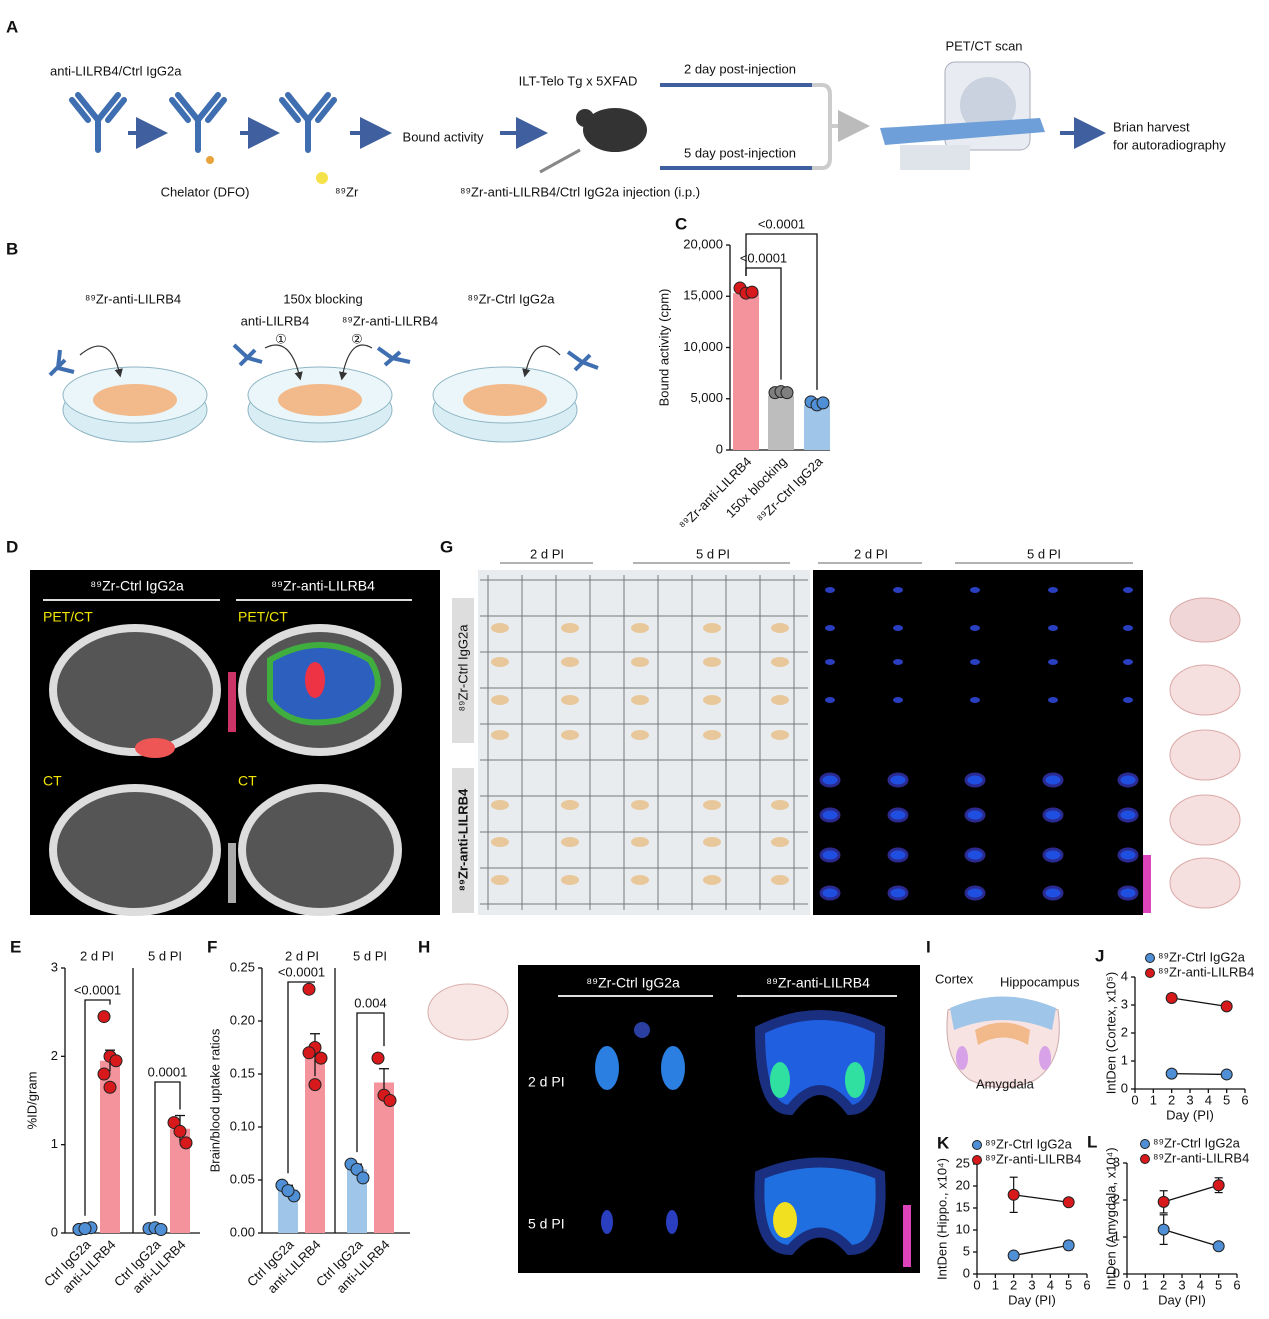 The image size is (1269, 1319). Describe the element at coordinates (547, 553) in the screenshot. I see `column-label: 2 d PI` at that location.